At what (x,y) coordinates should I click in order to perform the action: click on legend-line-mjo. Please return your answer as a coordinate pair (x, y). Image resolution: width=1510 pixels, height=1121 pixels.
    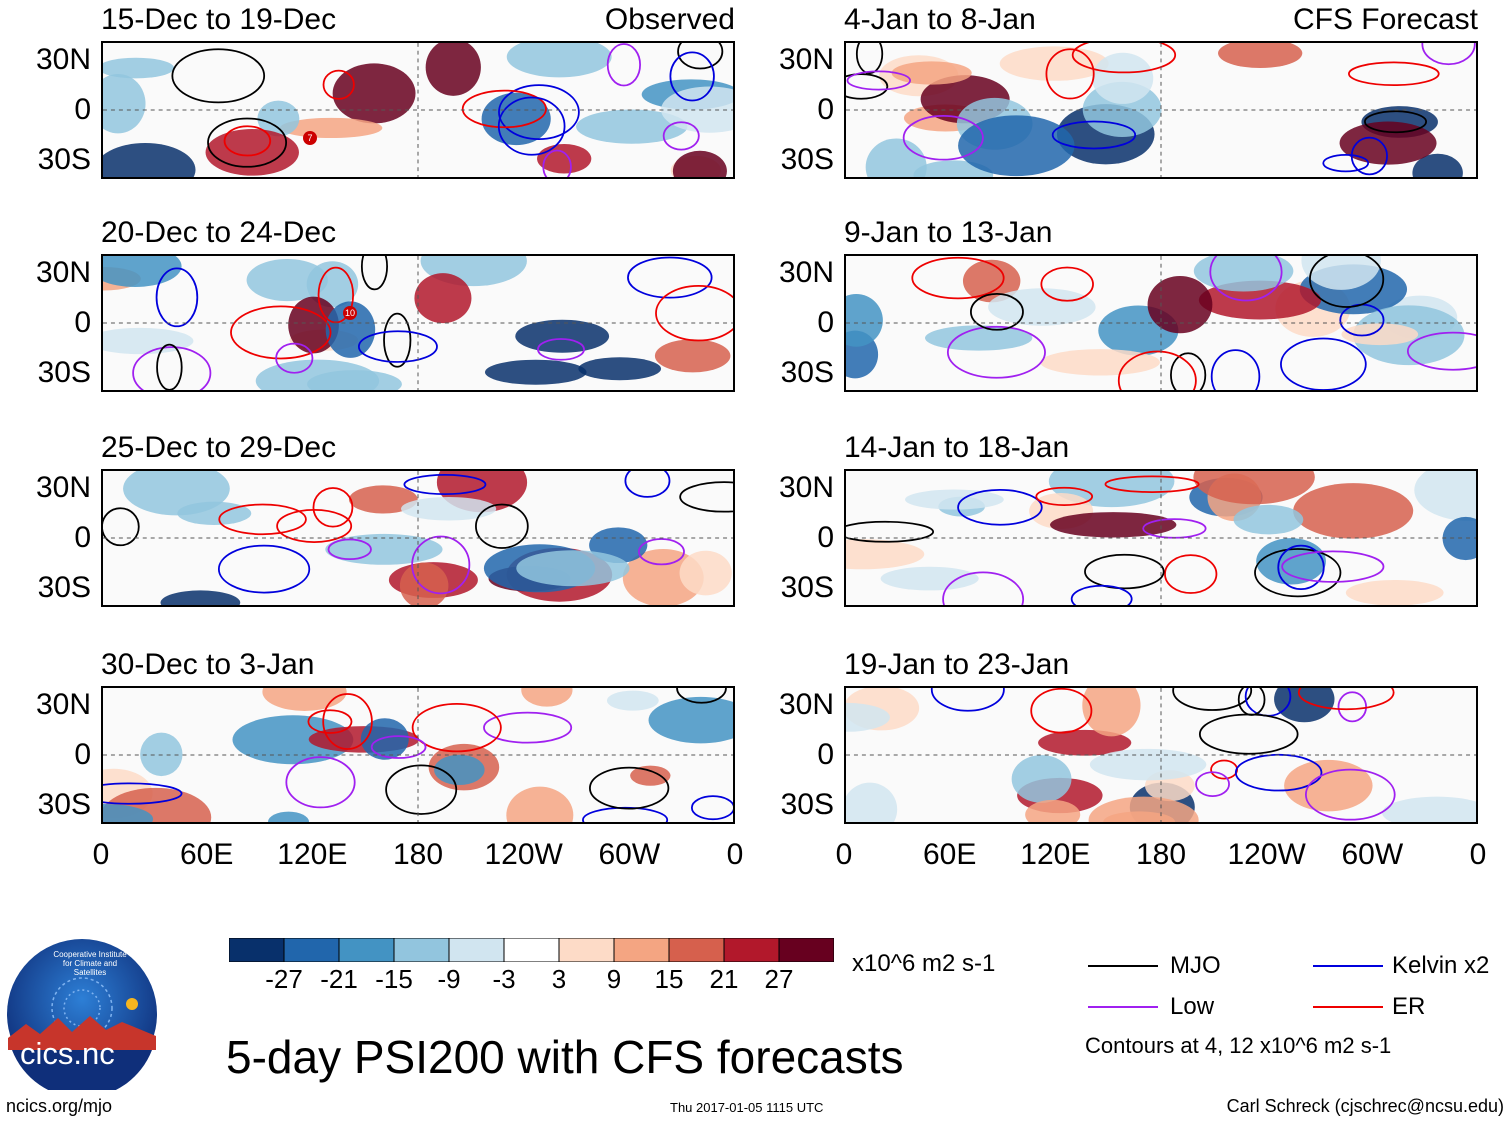
    Looking at the image, I should click on (1123, 966).